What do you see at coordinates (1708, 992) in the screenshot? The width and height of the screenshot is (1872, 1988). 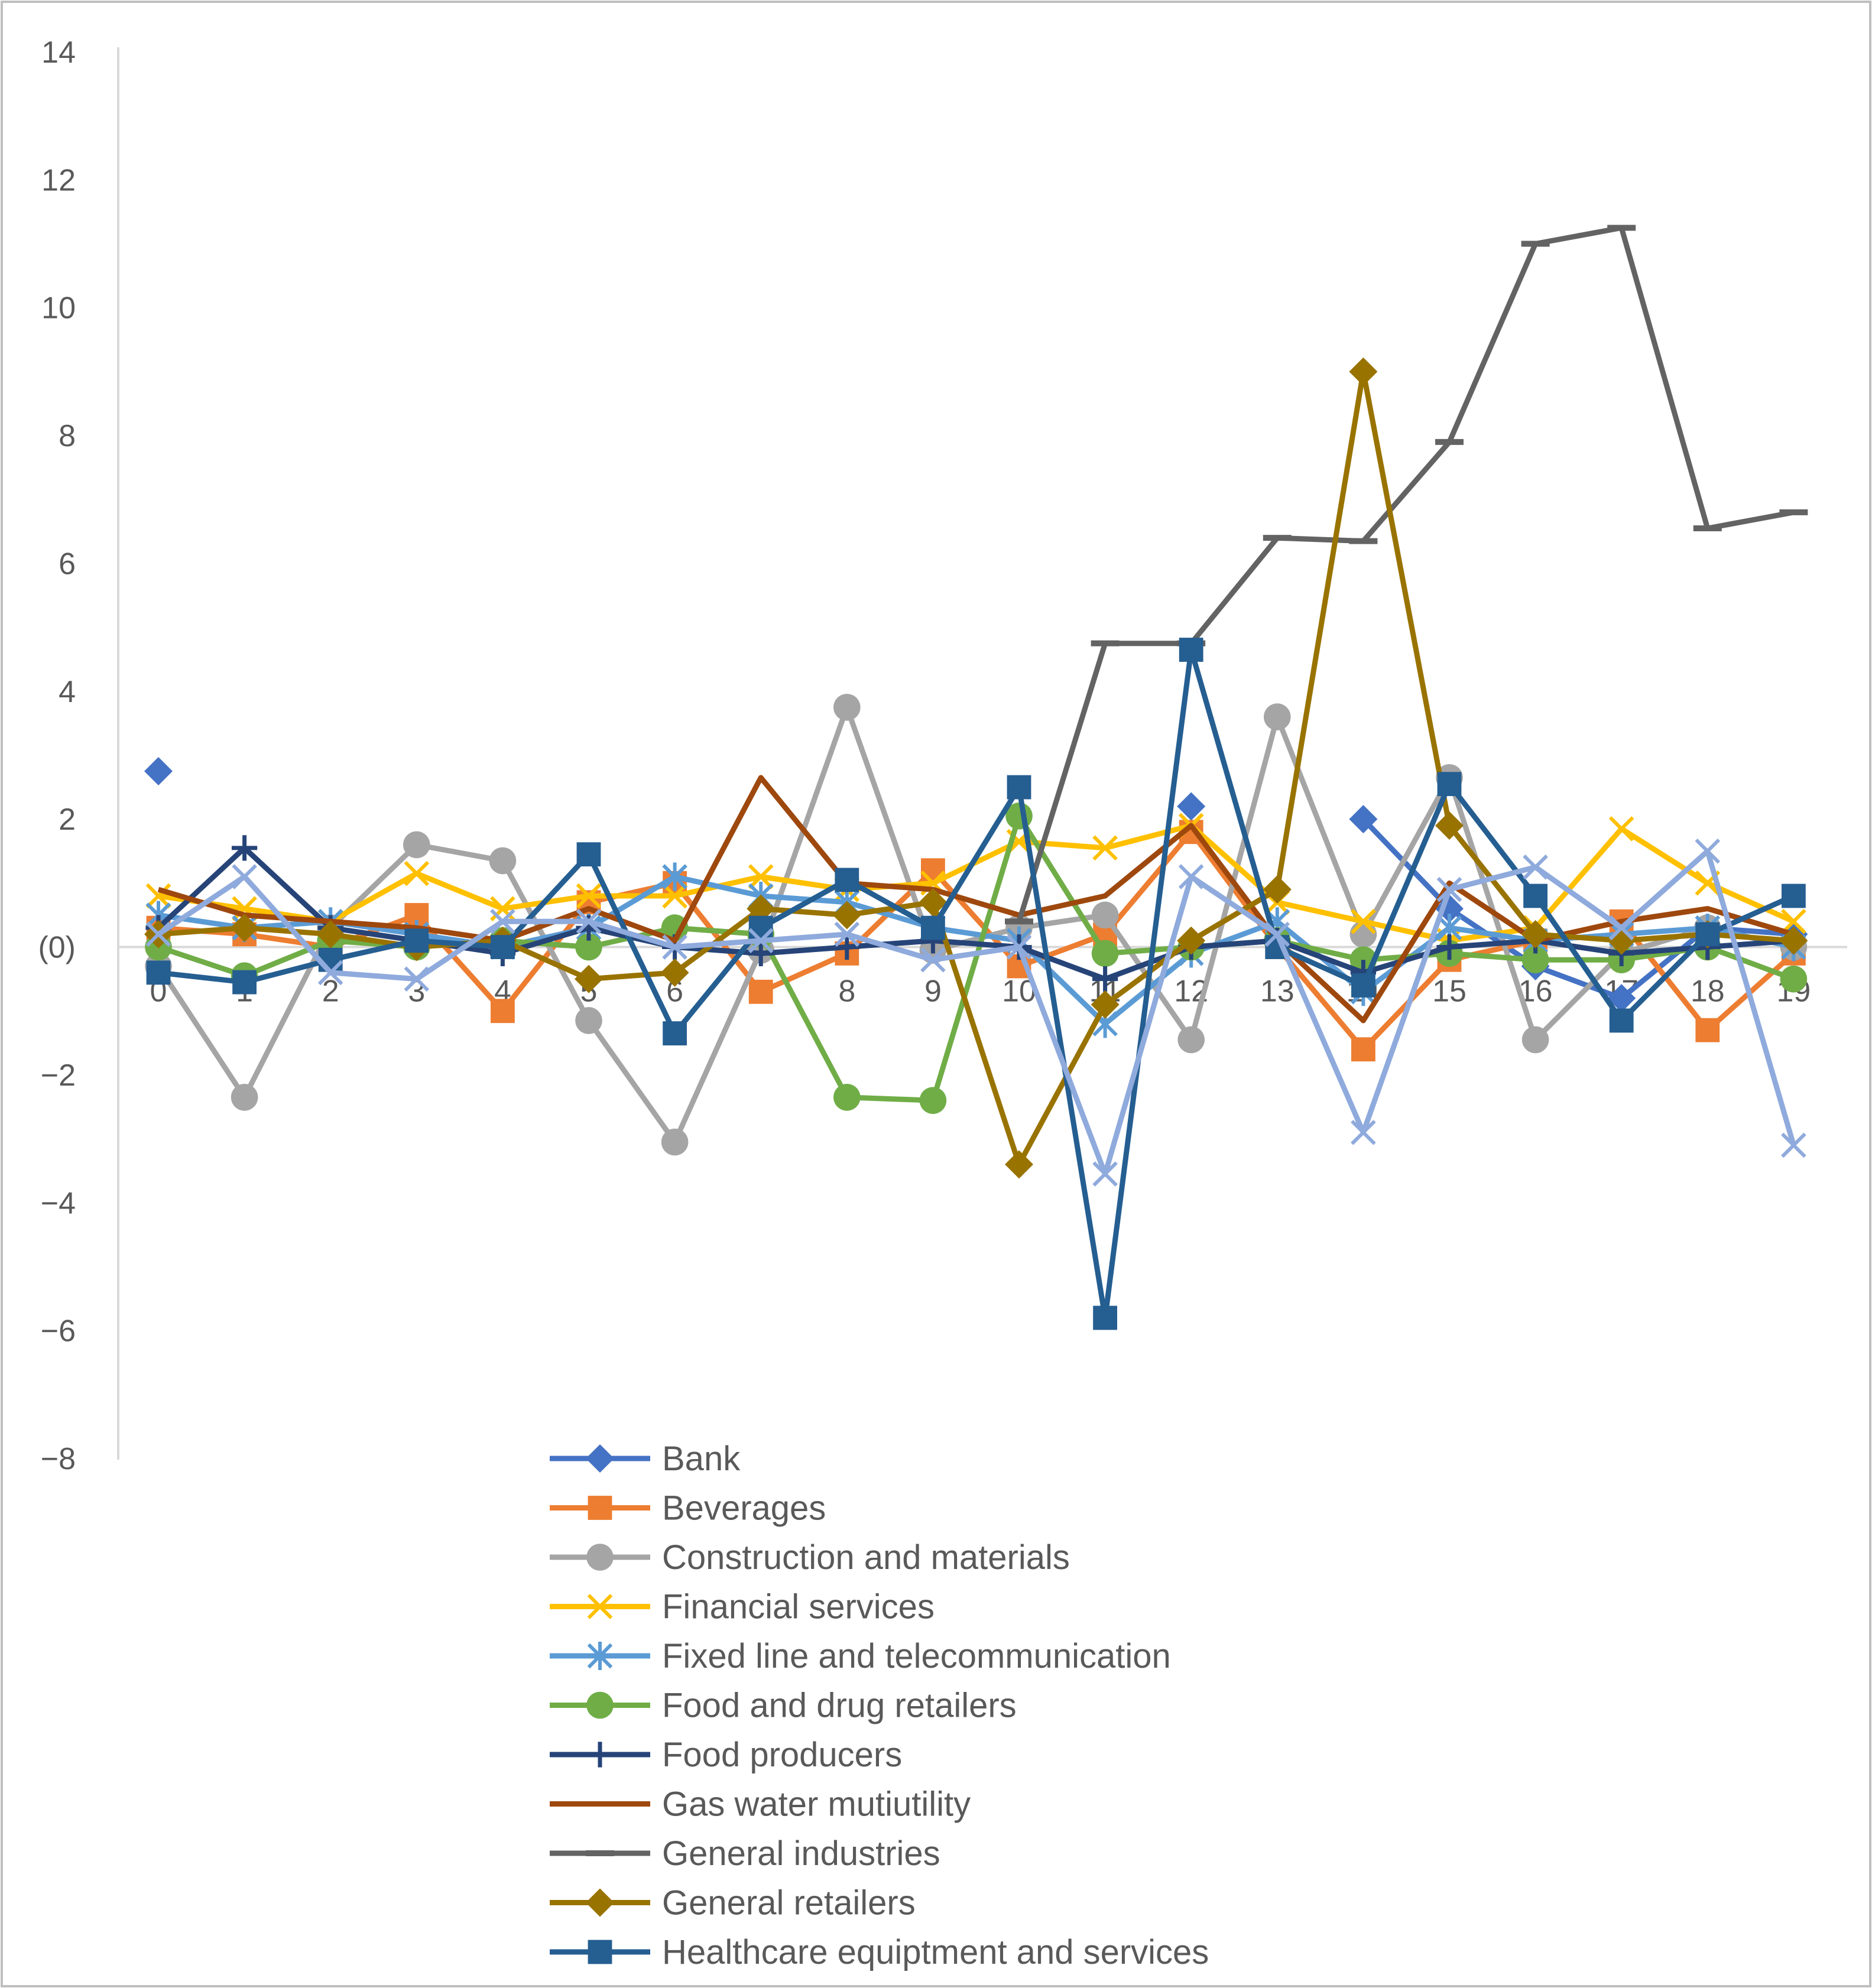 I see `x-tick-label: 18` at bounding box center [1708, 992].